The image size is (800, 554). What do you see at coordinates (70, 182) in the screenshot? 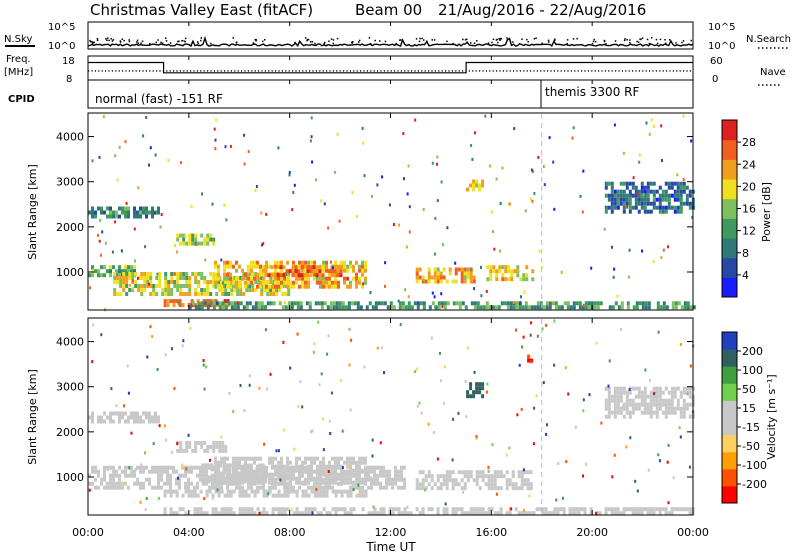
I see `power-ytick-label: 3000` at bounding box center [70, 182].